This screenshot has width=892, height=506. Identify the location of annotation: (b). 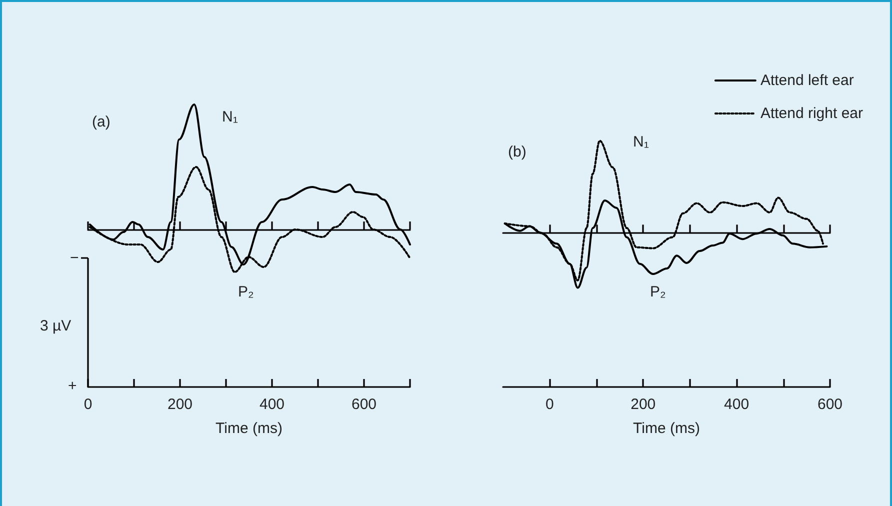
(517, 152).